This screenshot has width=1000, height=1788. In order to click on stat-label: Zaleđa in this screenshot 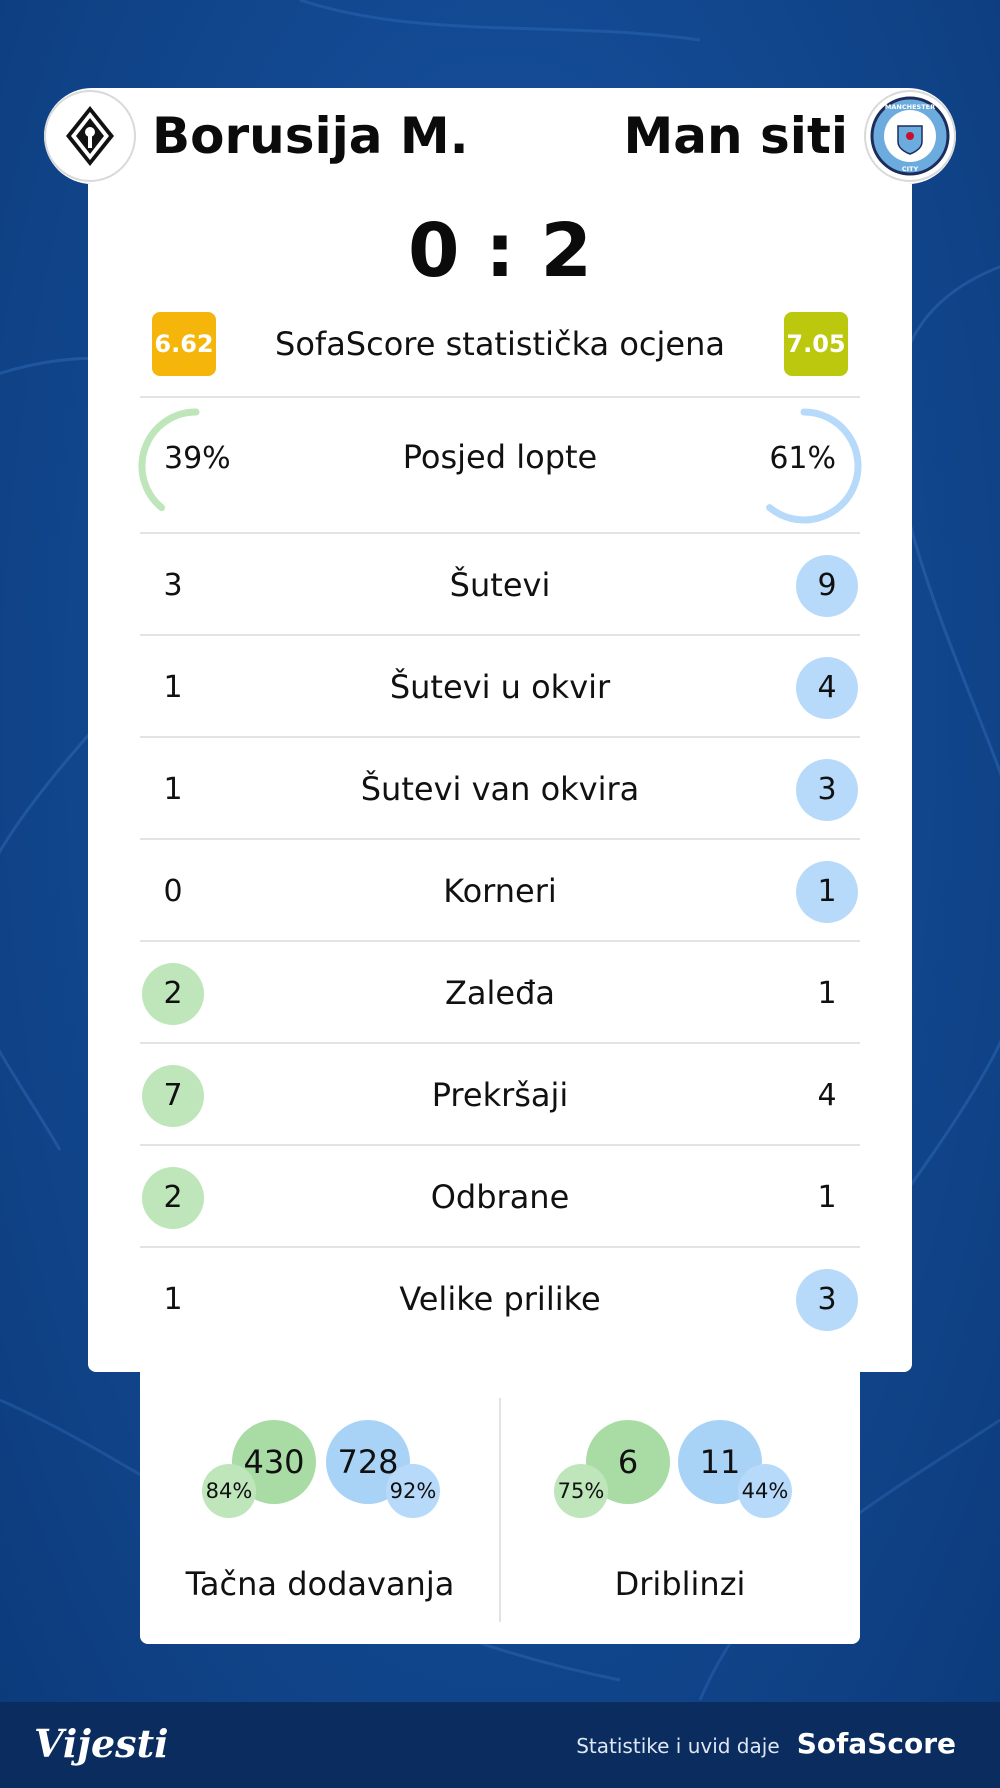, I will do `click(500, 993)`.